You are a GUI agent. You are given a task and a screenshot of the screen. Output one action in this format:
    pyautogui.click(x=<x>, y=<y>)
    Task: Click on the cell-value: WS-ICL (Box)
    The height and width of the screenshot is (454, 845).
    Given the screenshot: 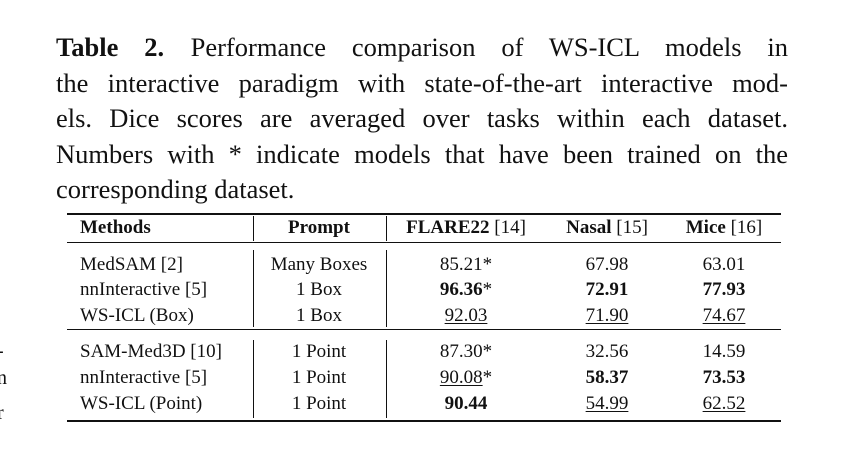 What is the action you would take?
    pyautogui.click(x=137, y=315)
    